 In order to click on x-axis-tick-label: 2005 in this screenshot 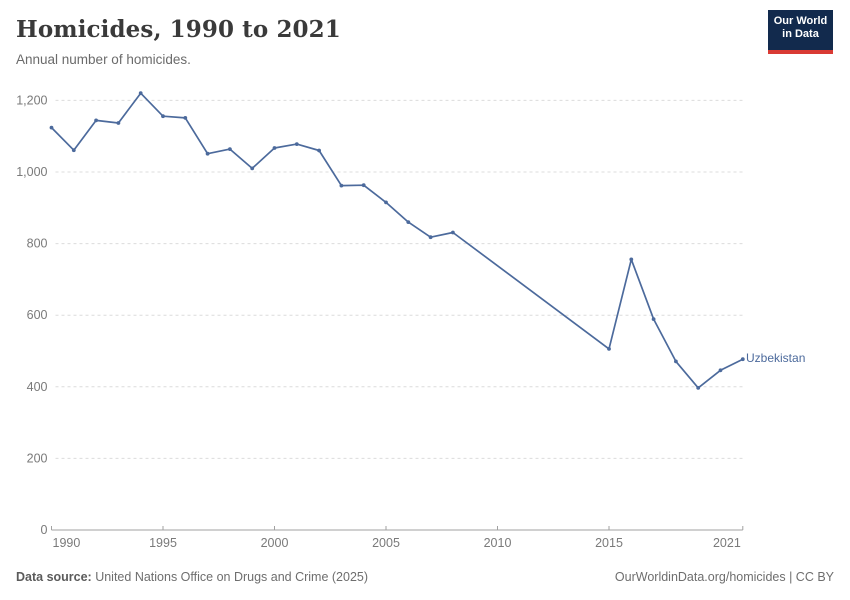, I will do `click(386, 543)`.